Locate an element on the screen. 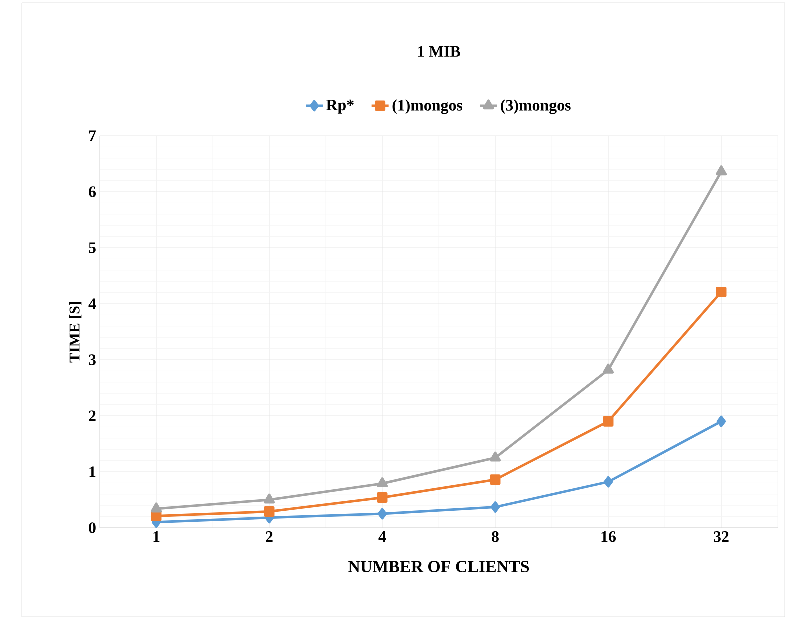  y-tick-label: 7 is located at coordinates (92, 136).